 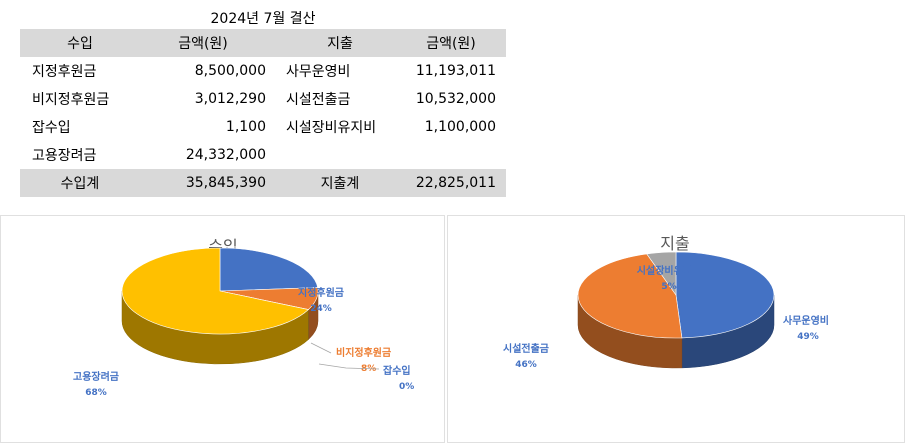 What do you see at coordinates (456, 183) in the screenshot?
I see `expense-total: 22,825,011` at bounding box center [456, 183].